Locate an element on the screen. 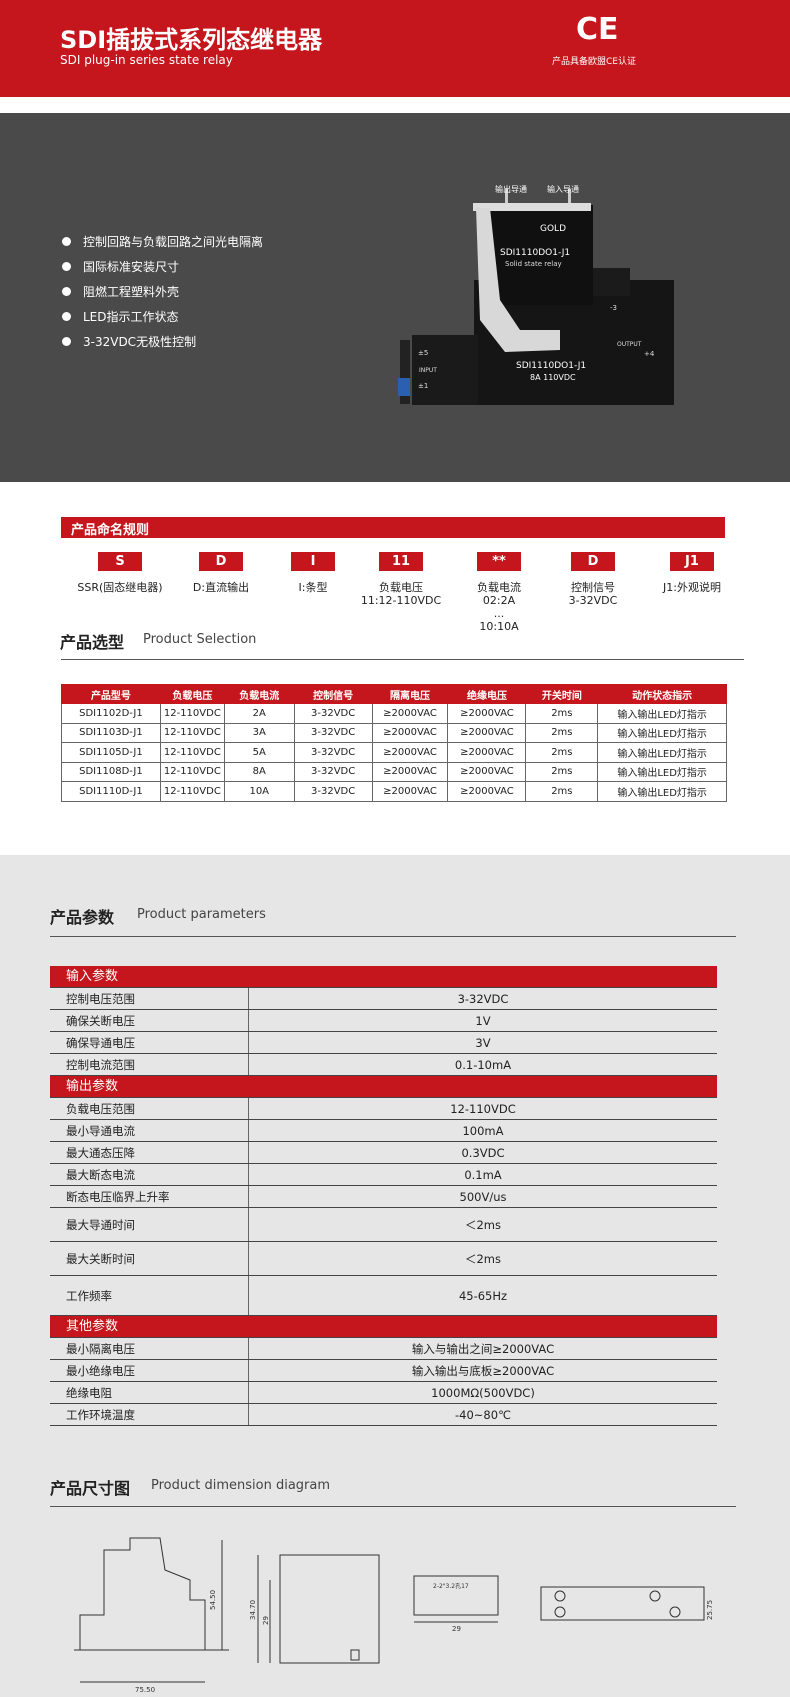 The width and height of the screenshot is (790, 1697). dim-label: 29 is located at coordinates (266, 1620).